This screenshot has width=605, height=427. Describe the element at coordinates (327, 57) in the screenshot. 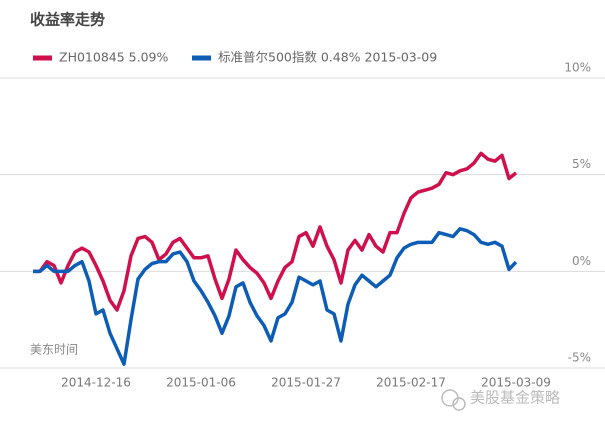

I see `legend-label: 标准普尔500指数 0.48% 2015-03-09` at that location.